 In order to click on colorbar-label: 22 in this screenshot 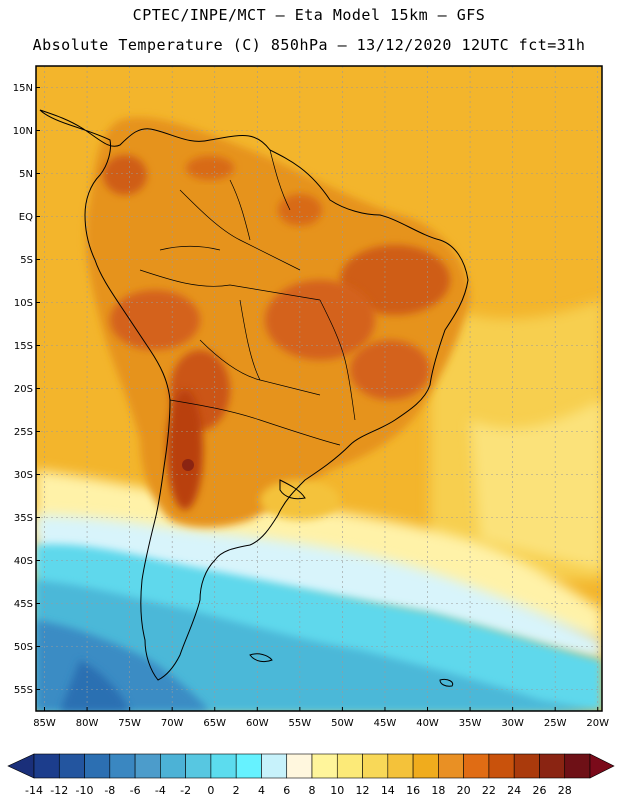, I will do `click(489, 790)`.